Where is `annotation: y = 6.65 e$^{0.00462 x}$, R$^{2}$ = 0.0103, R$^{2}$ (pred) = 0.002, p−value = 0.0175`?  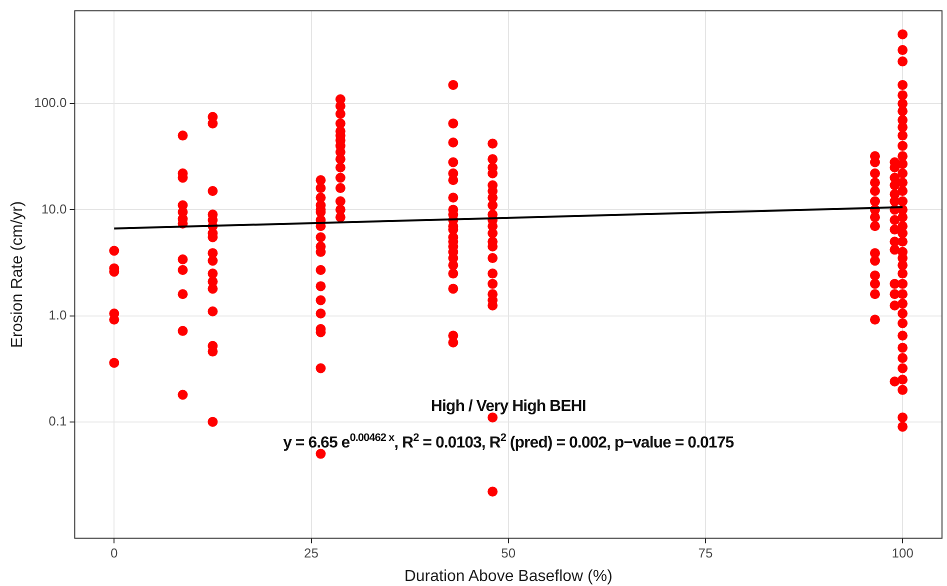
annotation: y = 6.65 e$^{0.00462 x}$, R$^{2}$ = 0.0103, R$^{2}$ (pred) = 0.002, p−value = 0.0175 is located at coordinates (508, 442).